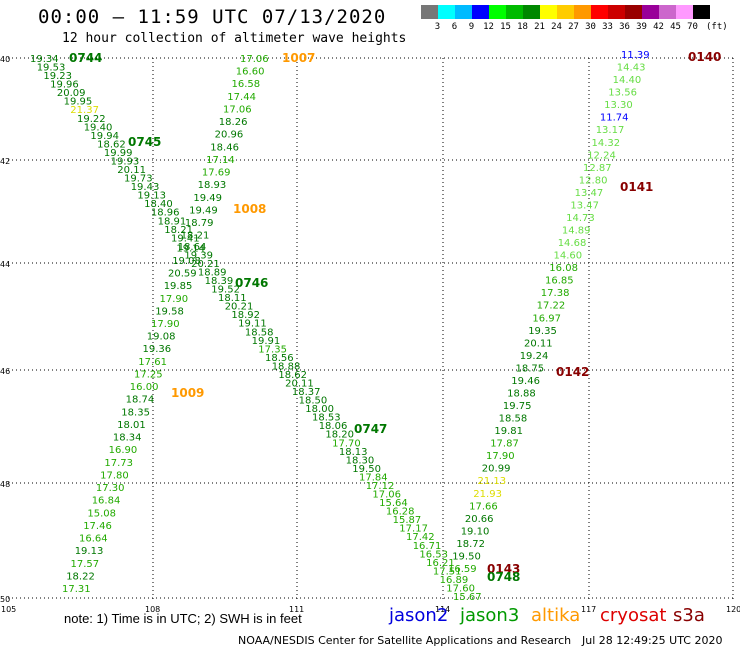 The height and width of the screenshot is (650, 740). I want to click on pass-label-0142: 0142, so click(572, 372).